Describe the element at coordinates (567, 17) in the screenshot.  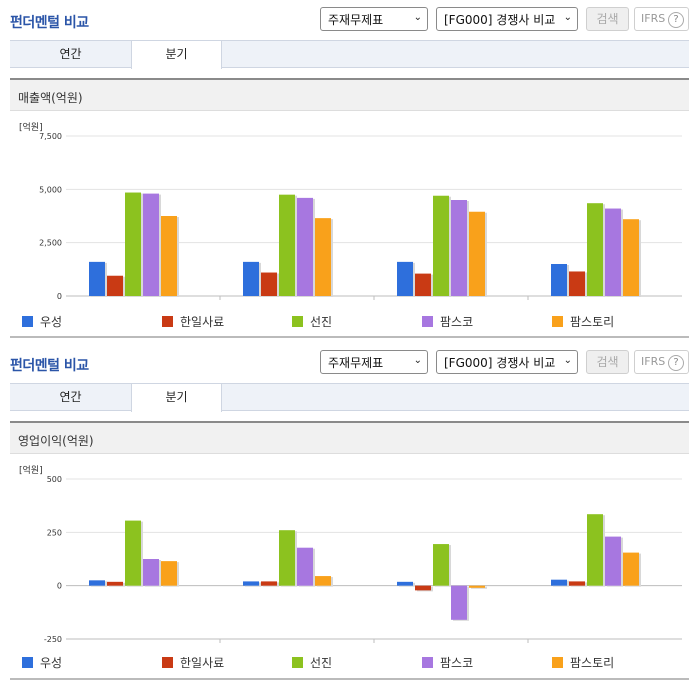
I see `chevron-down-icon: ⌄` at that location.